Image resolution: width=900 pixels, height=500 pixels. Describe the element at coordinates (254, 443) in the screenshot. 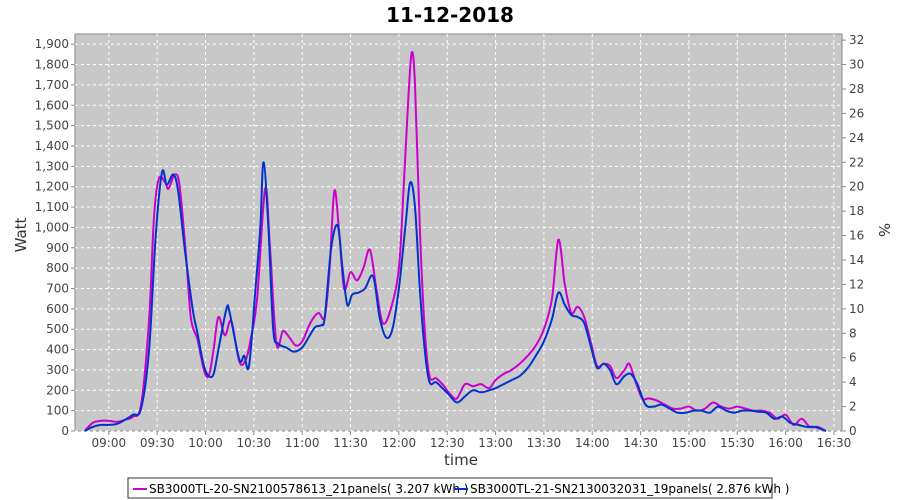

I see `x-tick-label: 10:30` at that location.